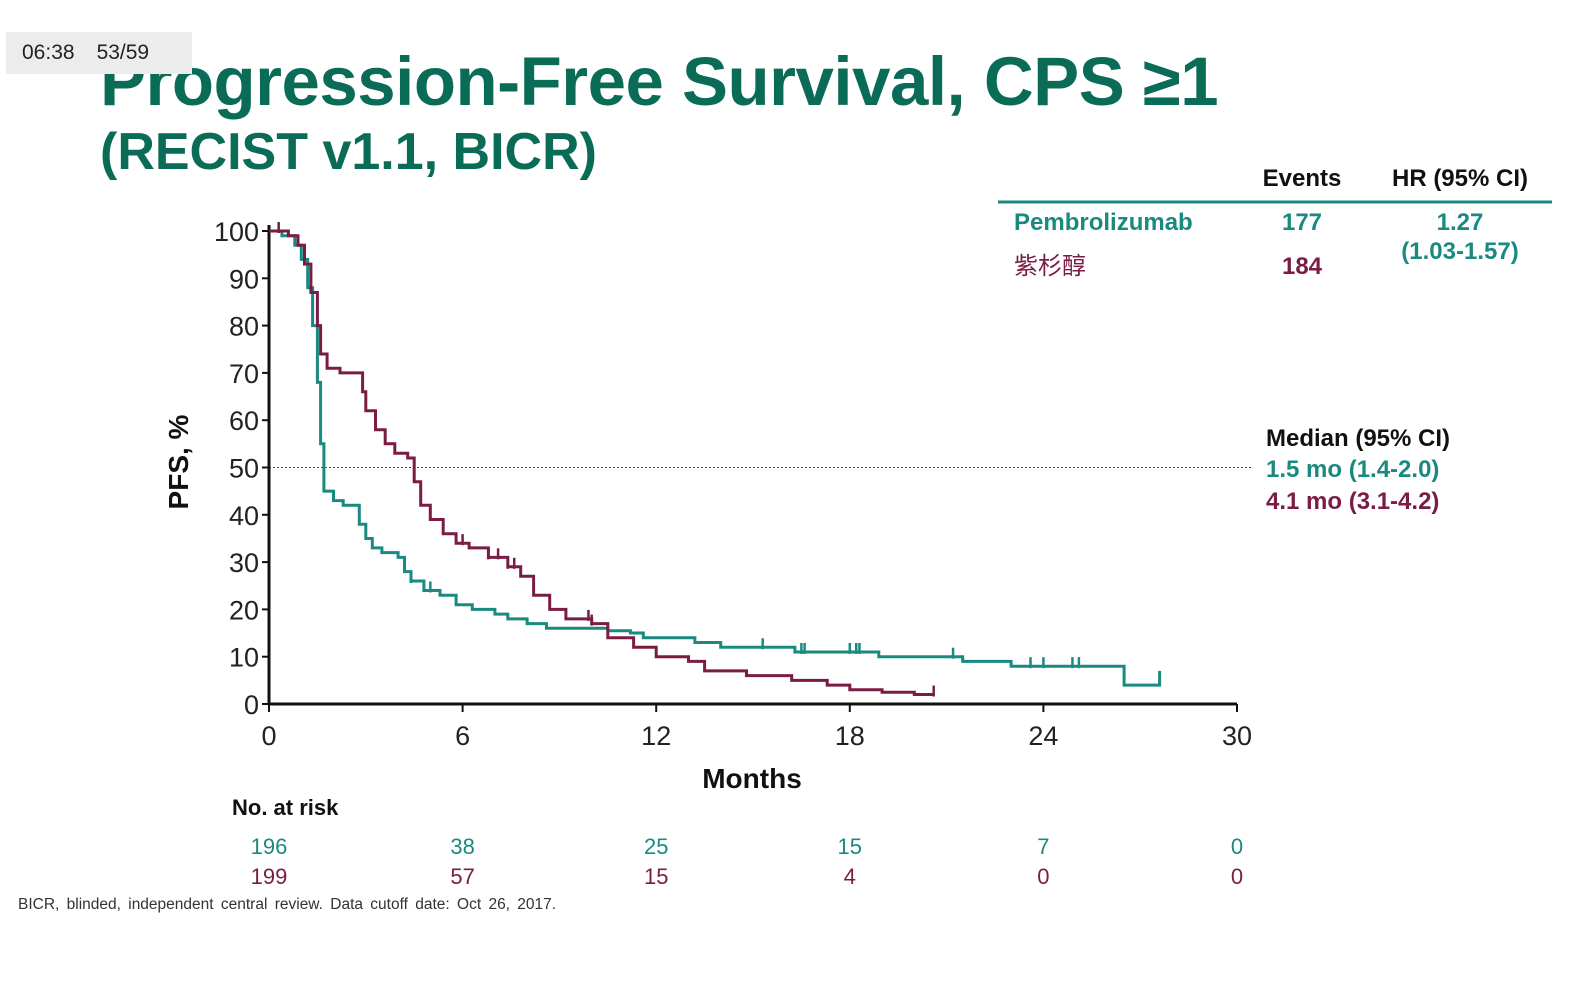  Describe the element at coordinates (269, 846) in the screenshot. I see `risk-count: 196` at that location.